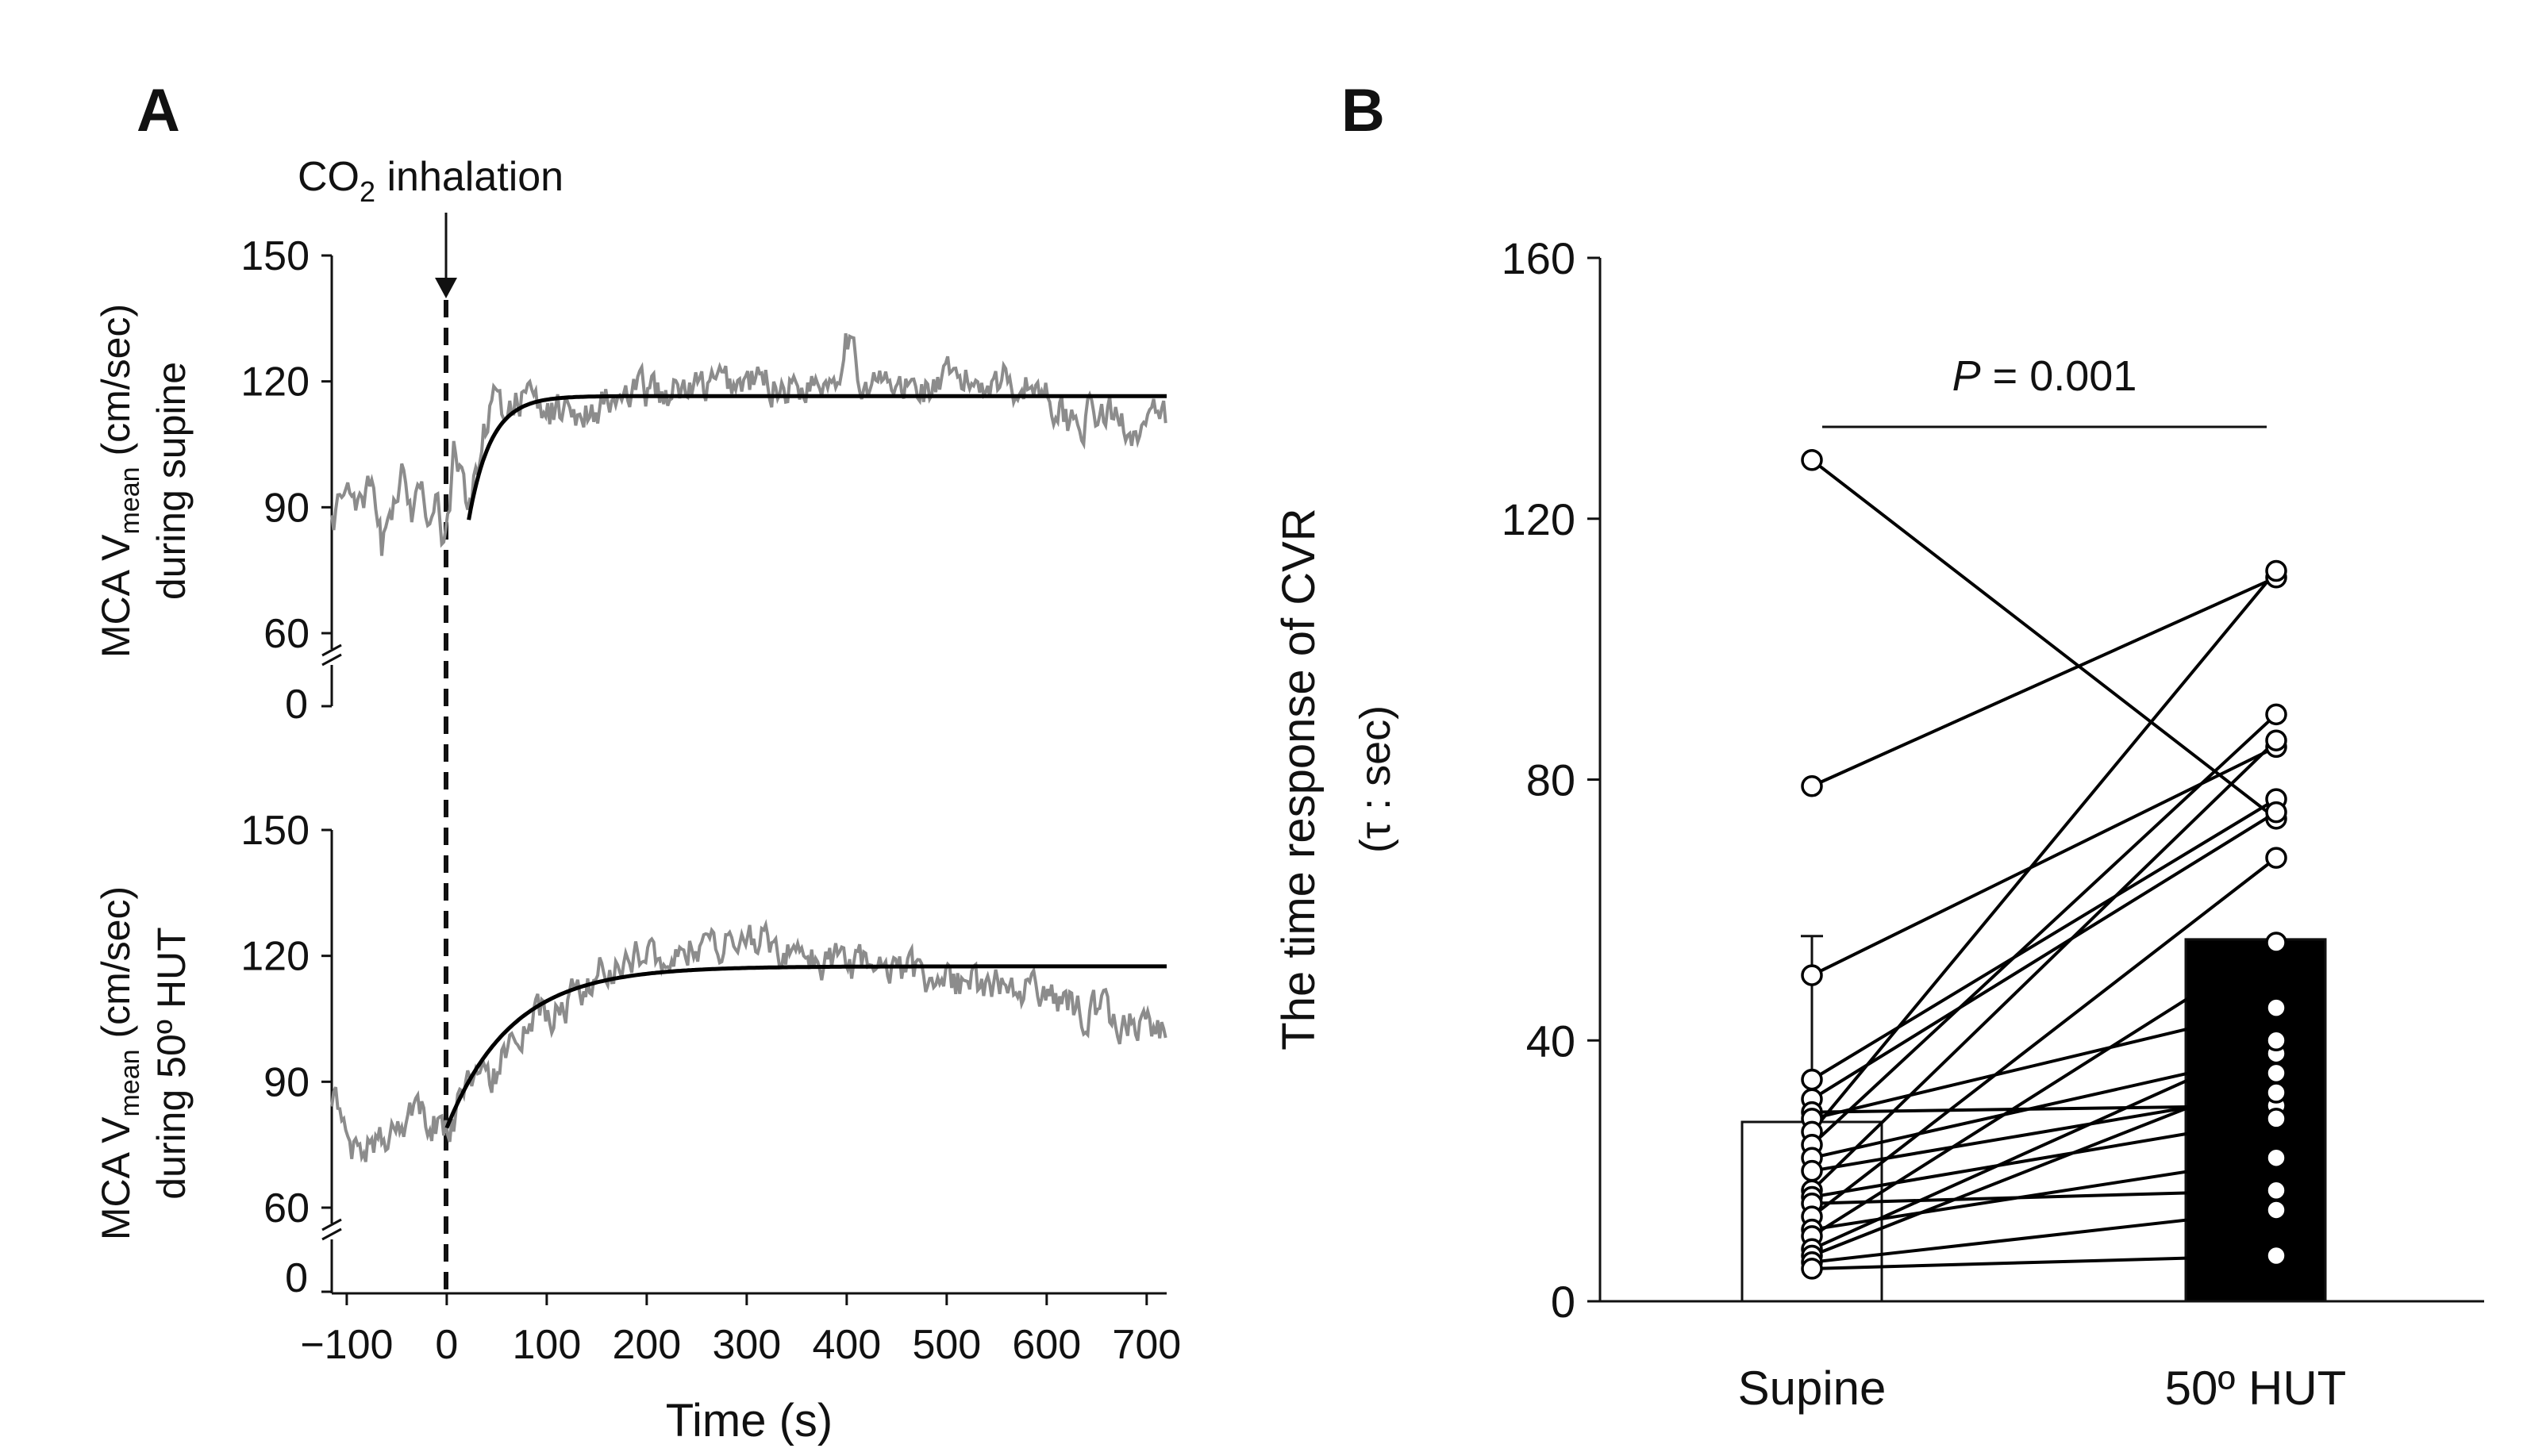 Image resolution: width=2527 pixels, height=1456 pixels. What do you see at coordinates (296, 1278) in the screenshot?
I see `tilt-y-break-label: 0` at bounding box center [296, 1278].